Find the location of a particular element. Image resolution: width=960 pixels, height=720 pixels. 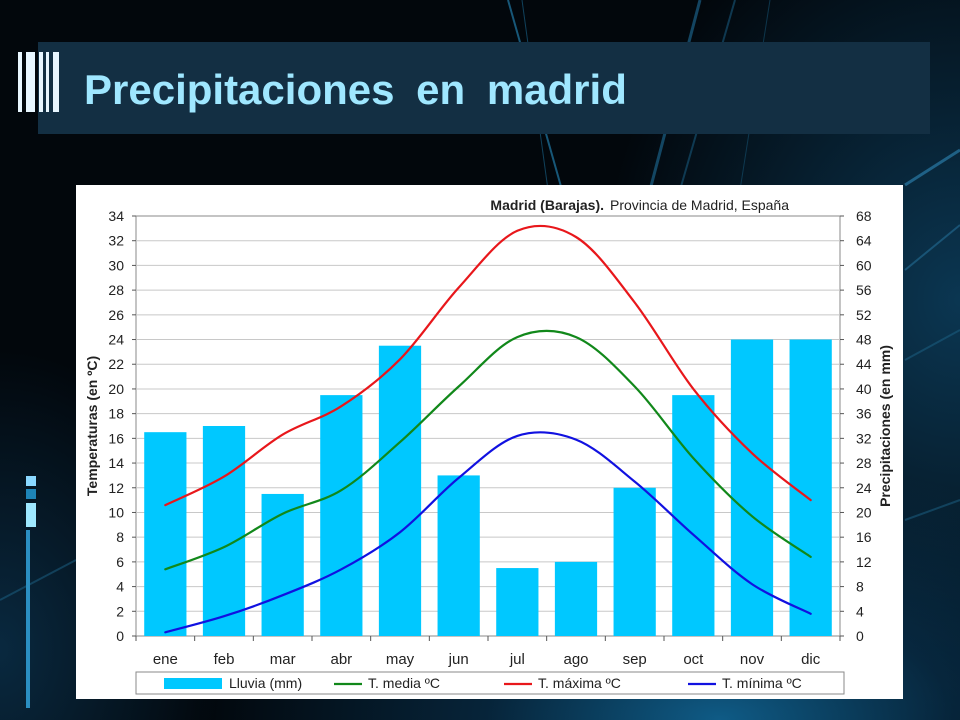

x-tick-label-ago: ago is located at coordinates (575, 659).